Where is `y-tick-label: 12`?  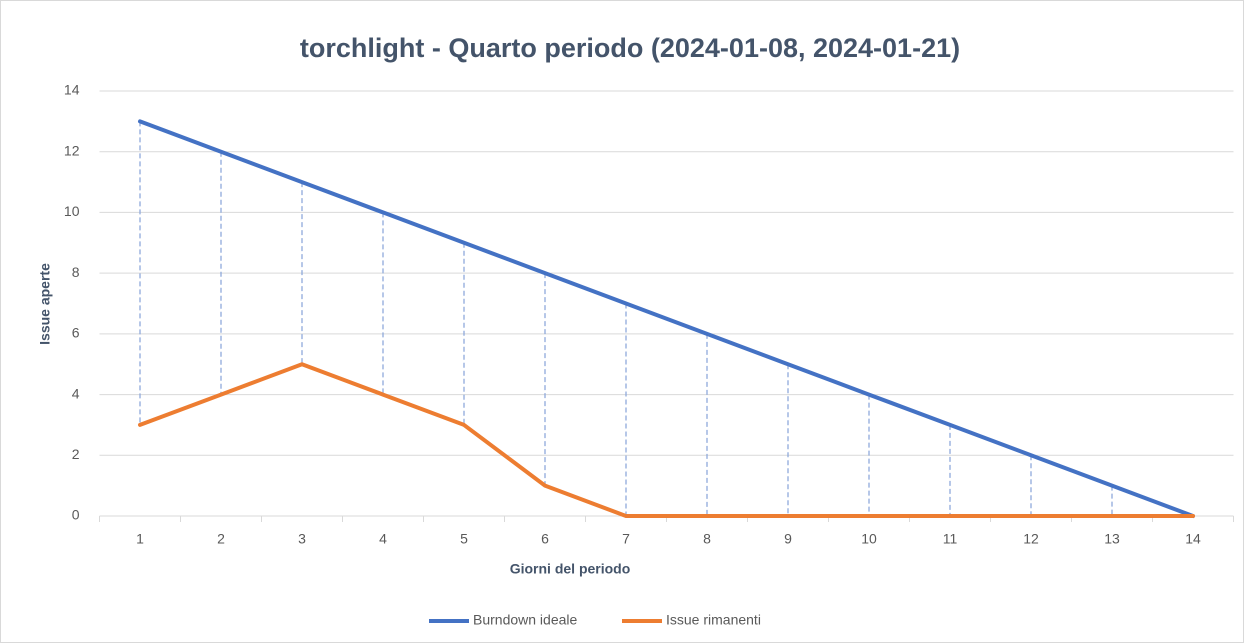
y-tick-label: 12 is located at coordinates (72, 150).